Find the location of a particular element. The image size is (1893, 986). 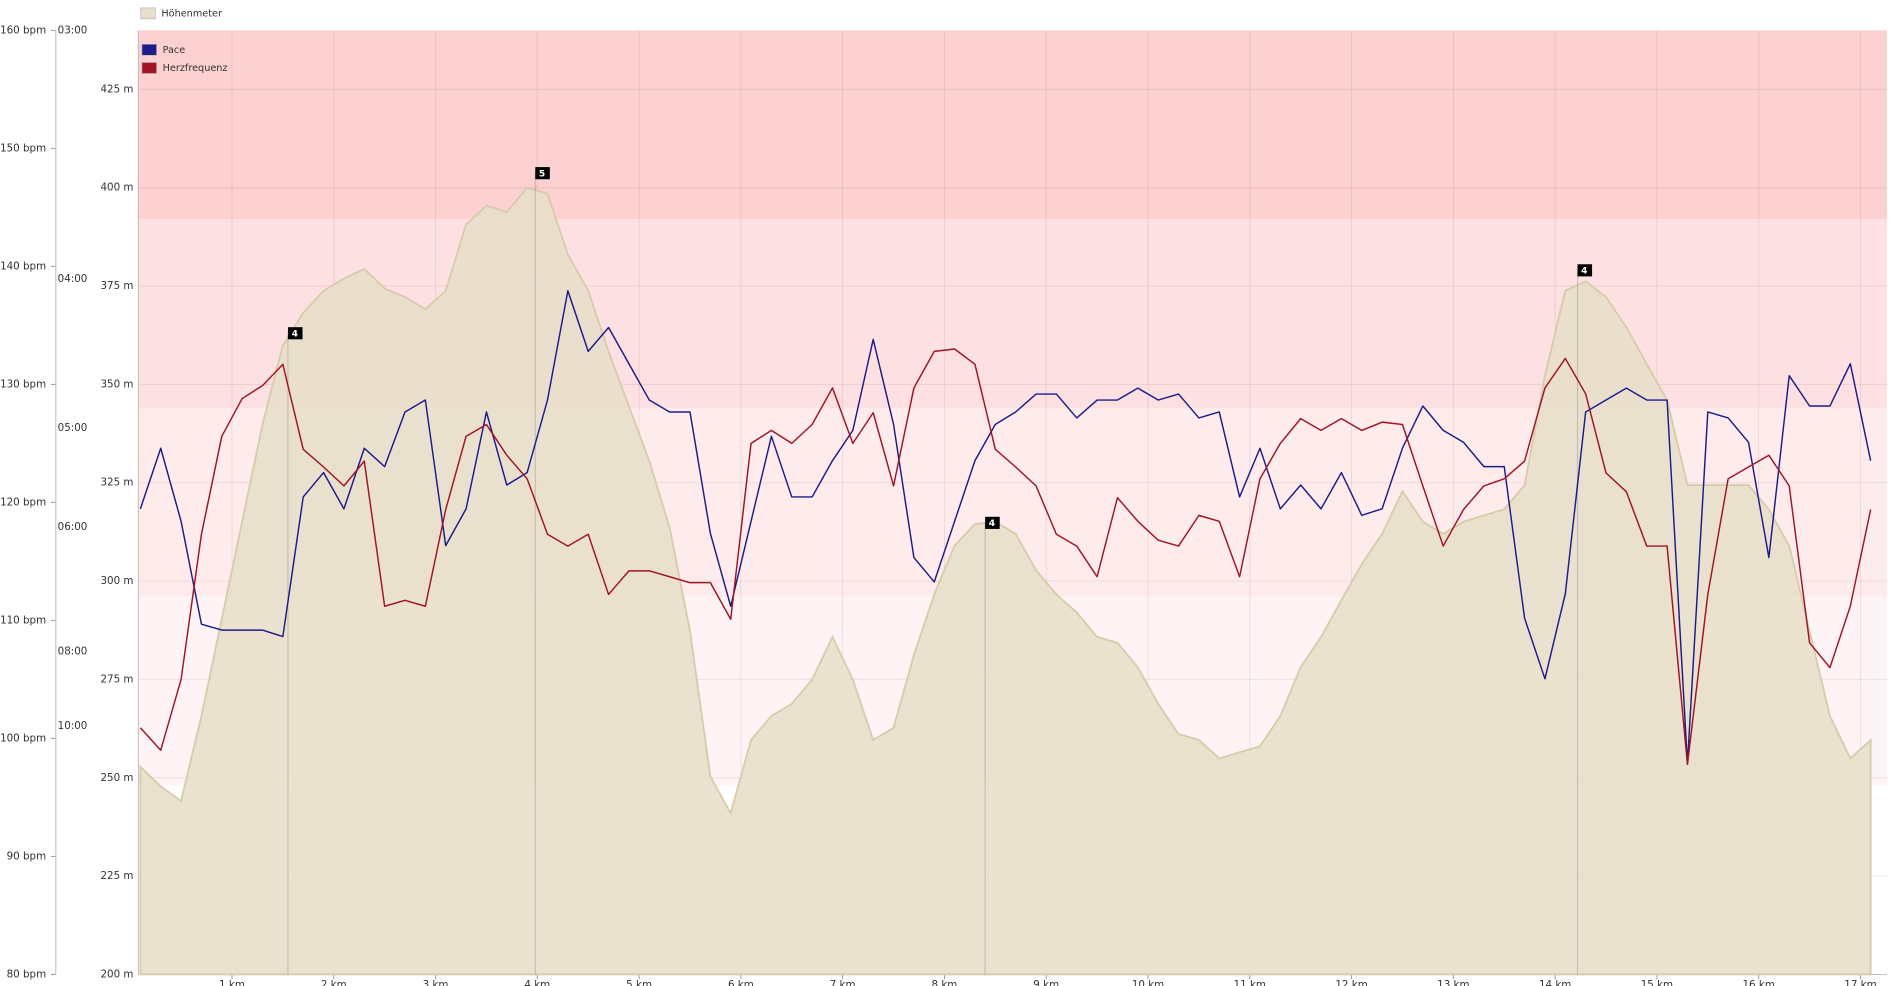

y2-tick-label: 120 bpm is located at coordinates (23, 502).